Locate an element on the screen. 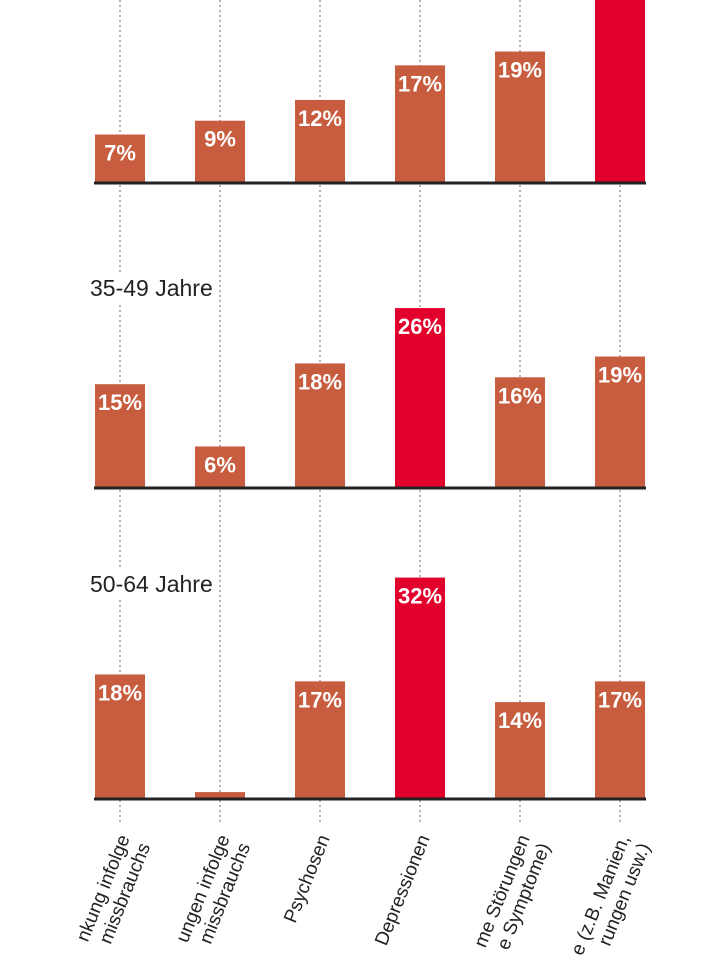 The width and height of the screenshot is (720, 960). panel-title: 35-49 Jahre is located at coordinates (151, 288).